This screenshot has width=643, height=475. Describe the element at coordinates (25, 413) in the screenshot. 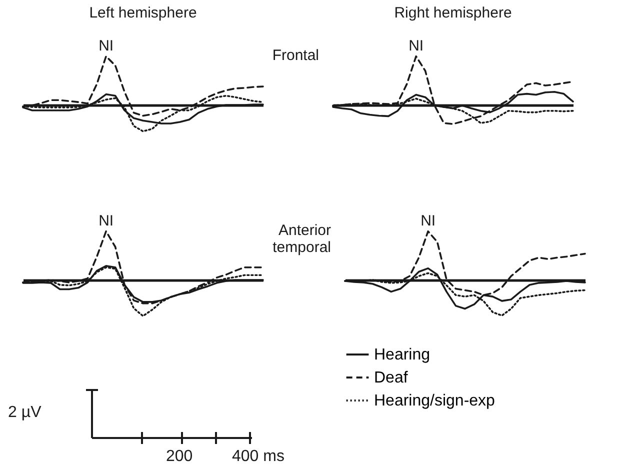

I see `text: 2 µV` at that location.